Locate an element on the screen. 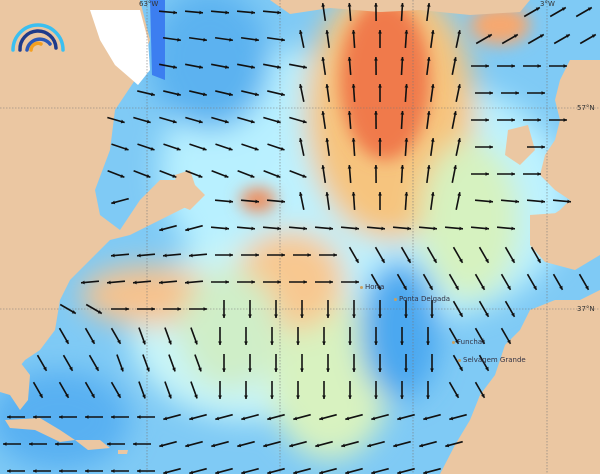 Image resolution: width=600 pixels, height=474 pixels. iberia is located at coordinates (565, 240).